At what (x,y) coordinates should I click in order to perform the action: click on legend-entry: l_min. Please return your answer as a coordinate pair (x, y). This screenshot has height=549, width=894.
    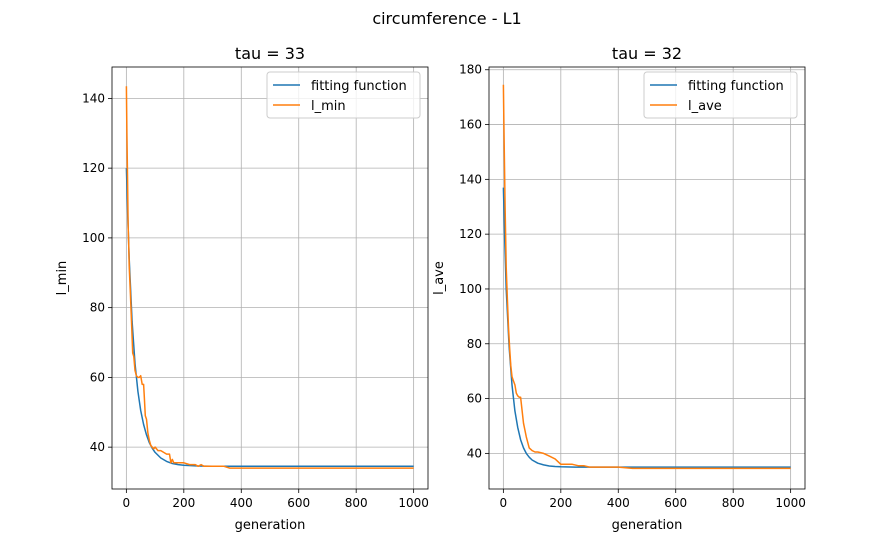
    Looking at the image, I should click on (328, 106).